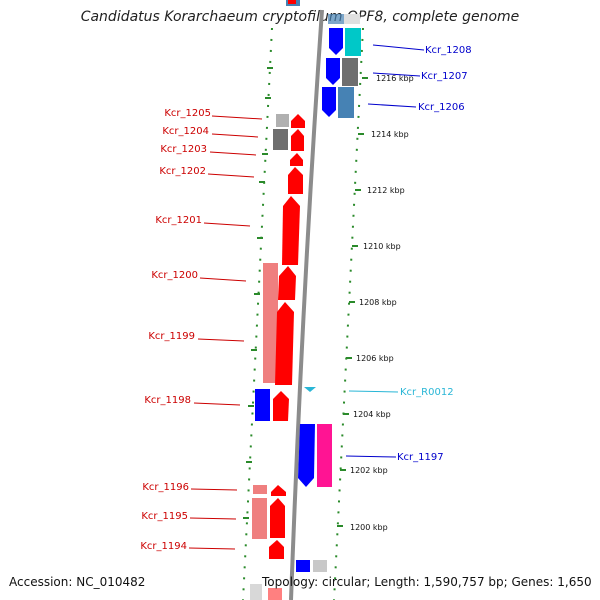  Describe the element at coordinates (268, 518) in the screenshot. I see `gene-kcr-1195-block` at that location.